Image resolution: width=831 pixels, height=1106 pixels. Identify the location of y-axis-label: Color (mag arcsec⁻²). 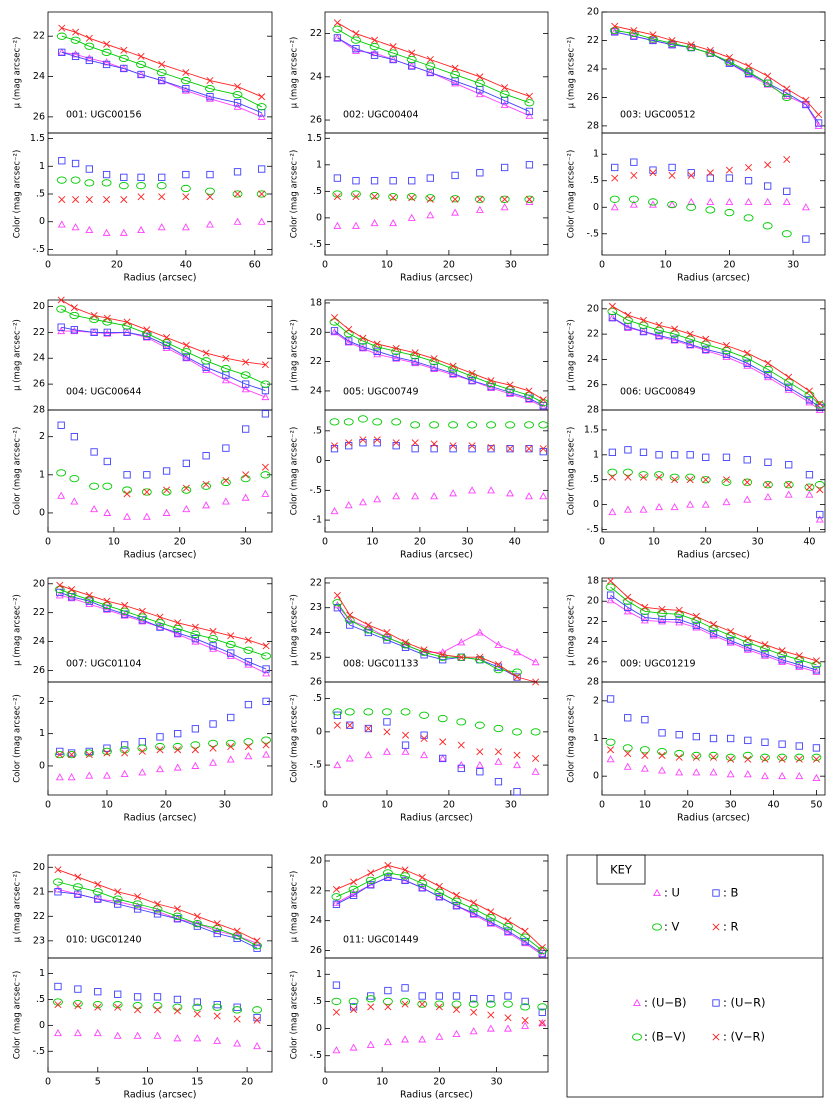
(18, 471).